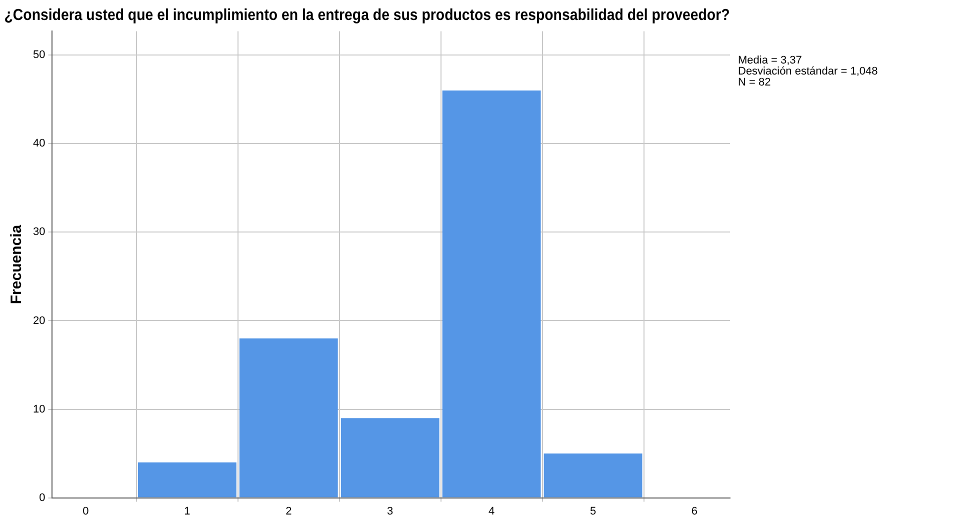 This screenshot has height=523, width=956. What do you see at coordinates (17, 264) in the screenshot?
I see `y-axis-title: Frecuencia` at bounding box center [17, 264].